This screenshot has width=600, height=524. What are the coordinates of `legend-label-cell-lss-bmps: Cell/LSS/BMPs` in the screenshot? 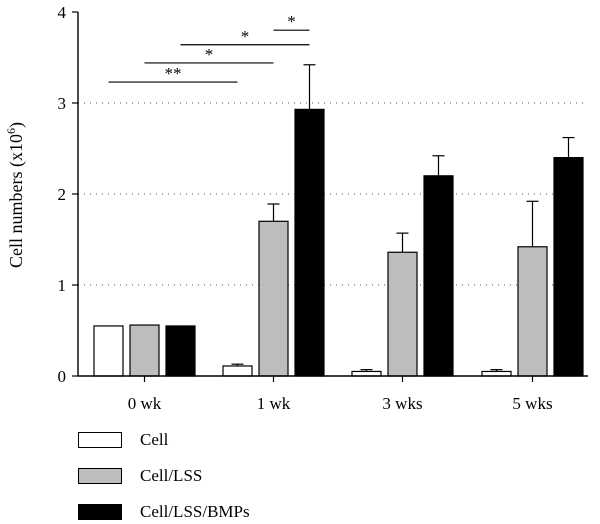 It's located at (195, 511).